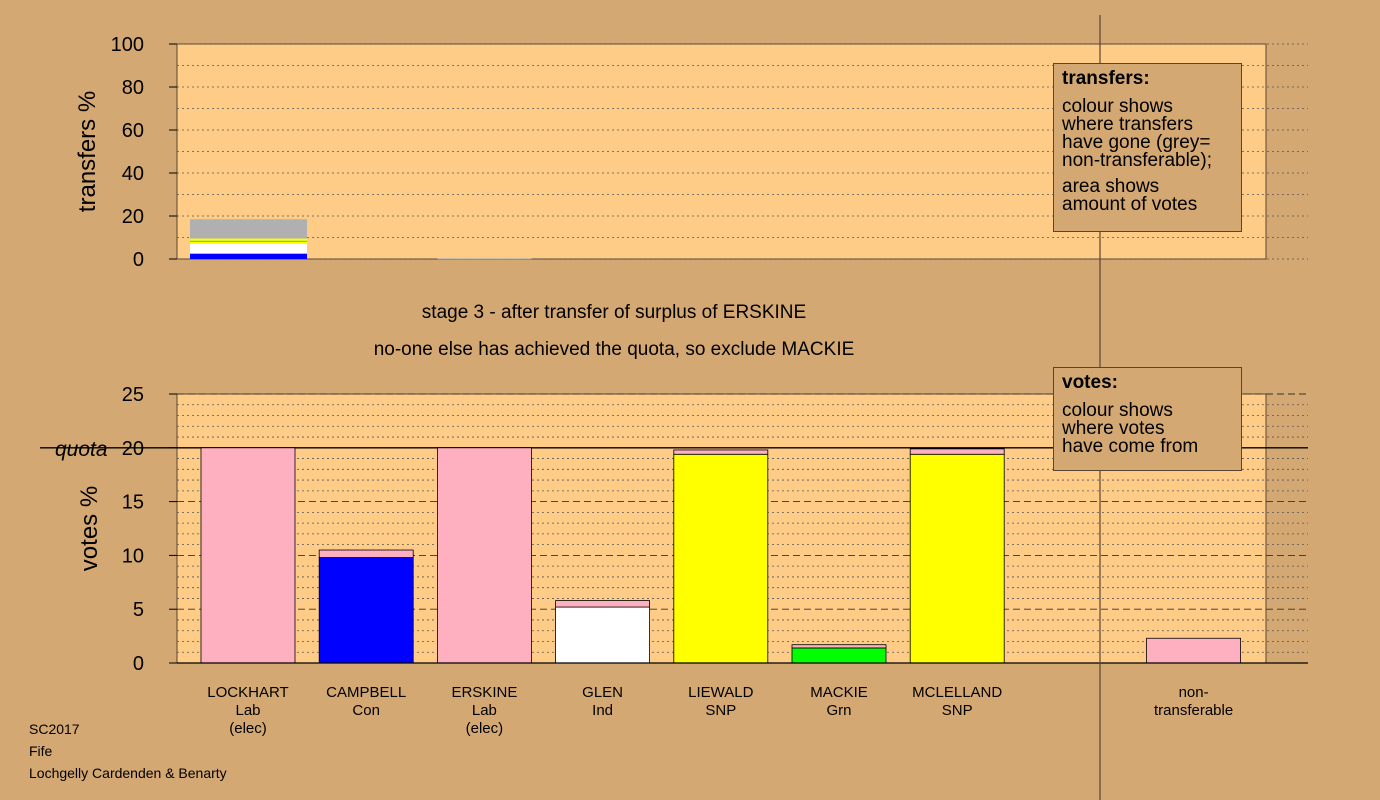 The width and height of the screenshot is (1380, 800). Describe the element at coordinates (366, 710) in the screenshot. I see `candidate-label: Con` at that location.